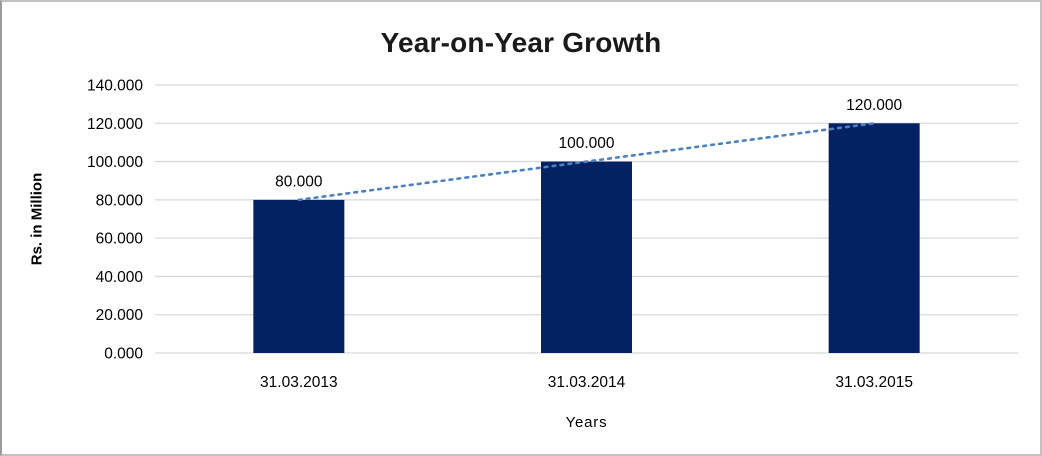 The height and width of the screenshot is (456, 1042). I want to click on y-tick-label: 40.000, so click(120, 277).